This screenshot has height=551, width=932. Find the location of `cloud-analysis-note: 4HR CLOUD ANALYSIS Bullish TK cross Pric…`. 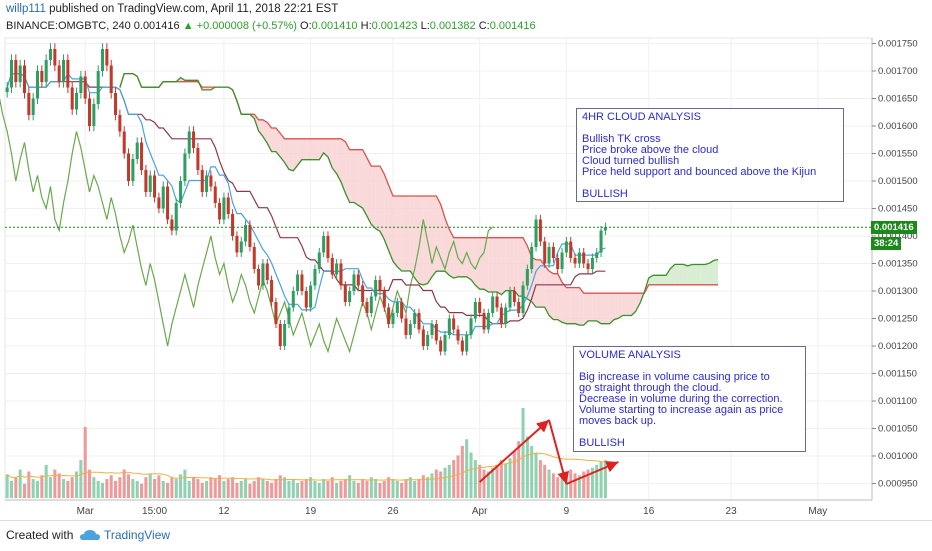

cloud-analysis-note: 4HR CLOUD ANALYSIS Bullish TK cross Pric… is located at coordinates (710, 155).